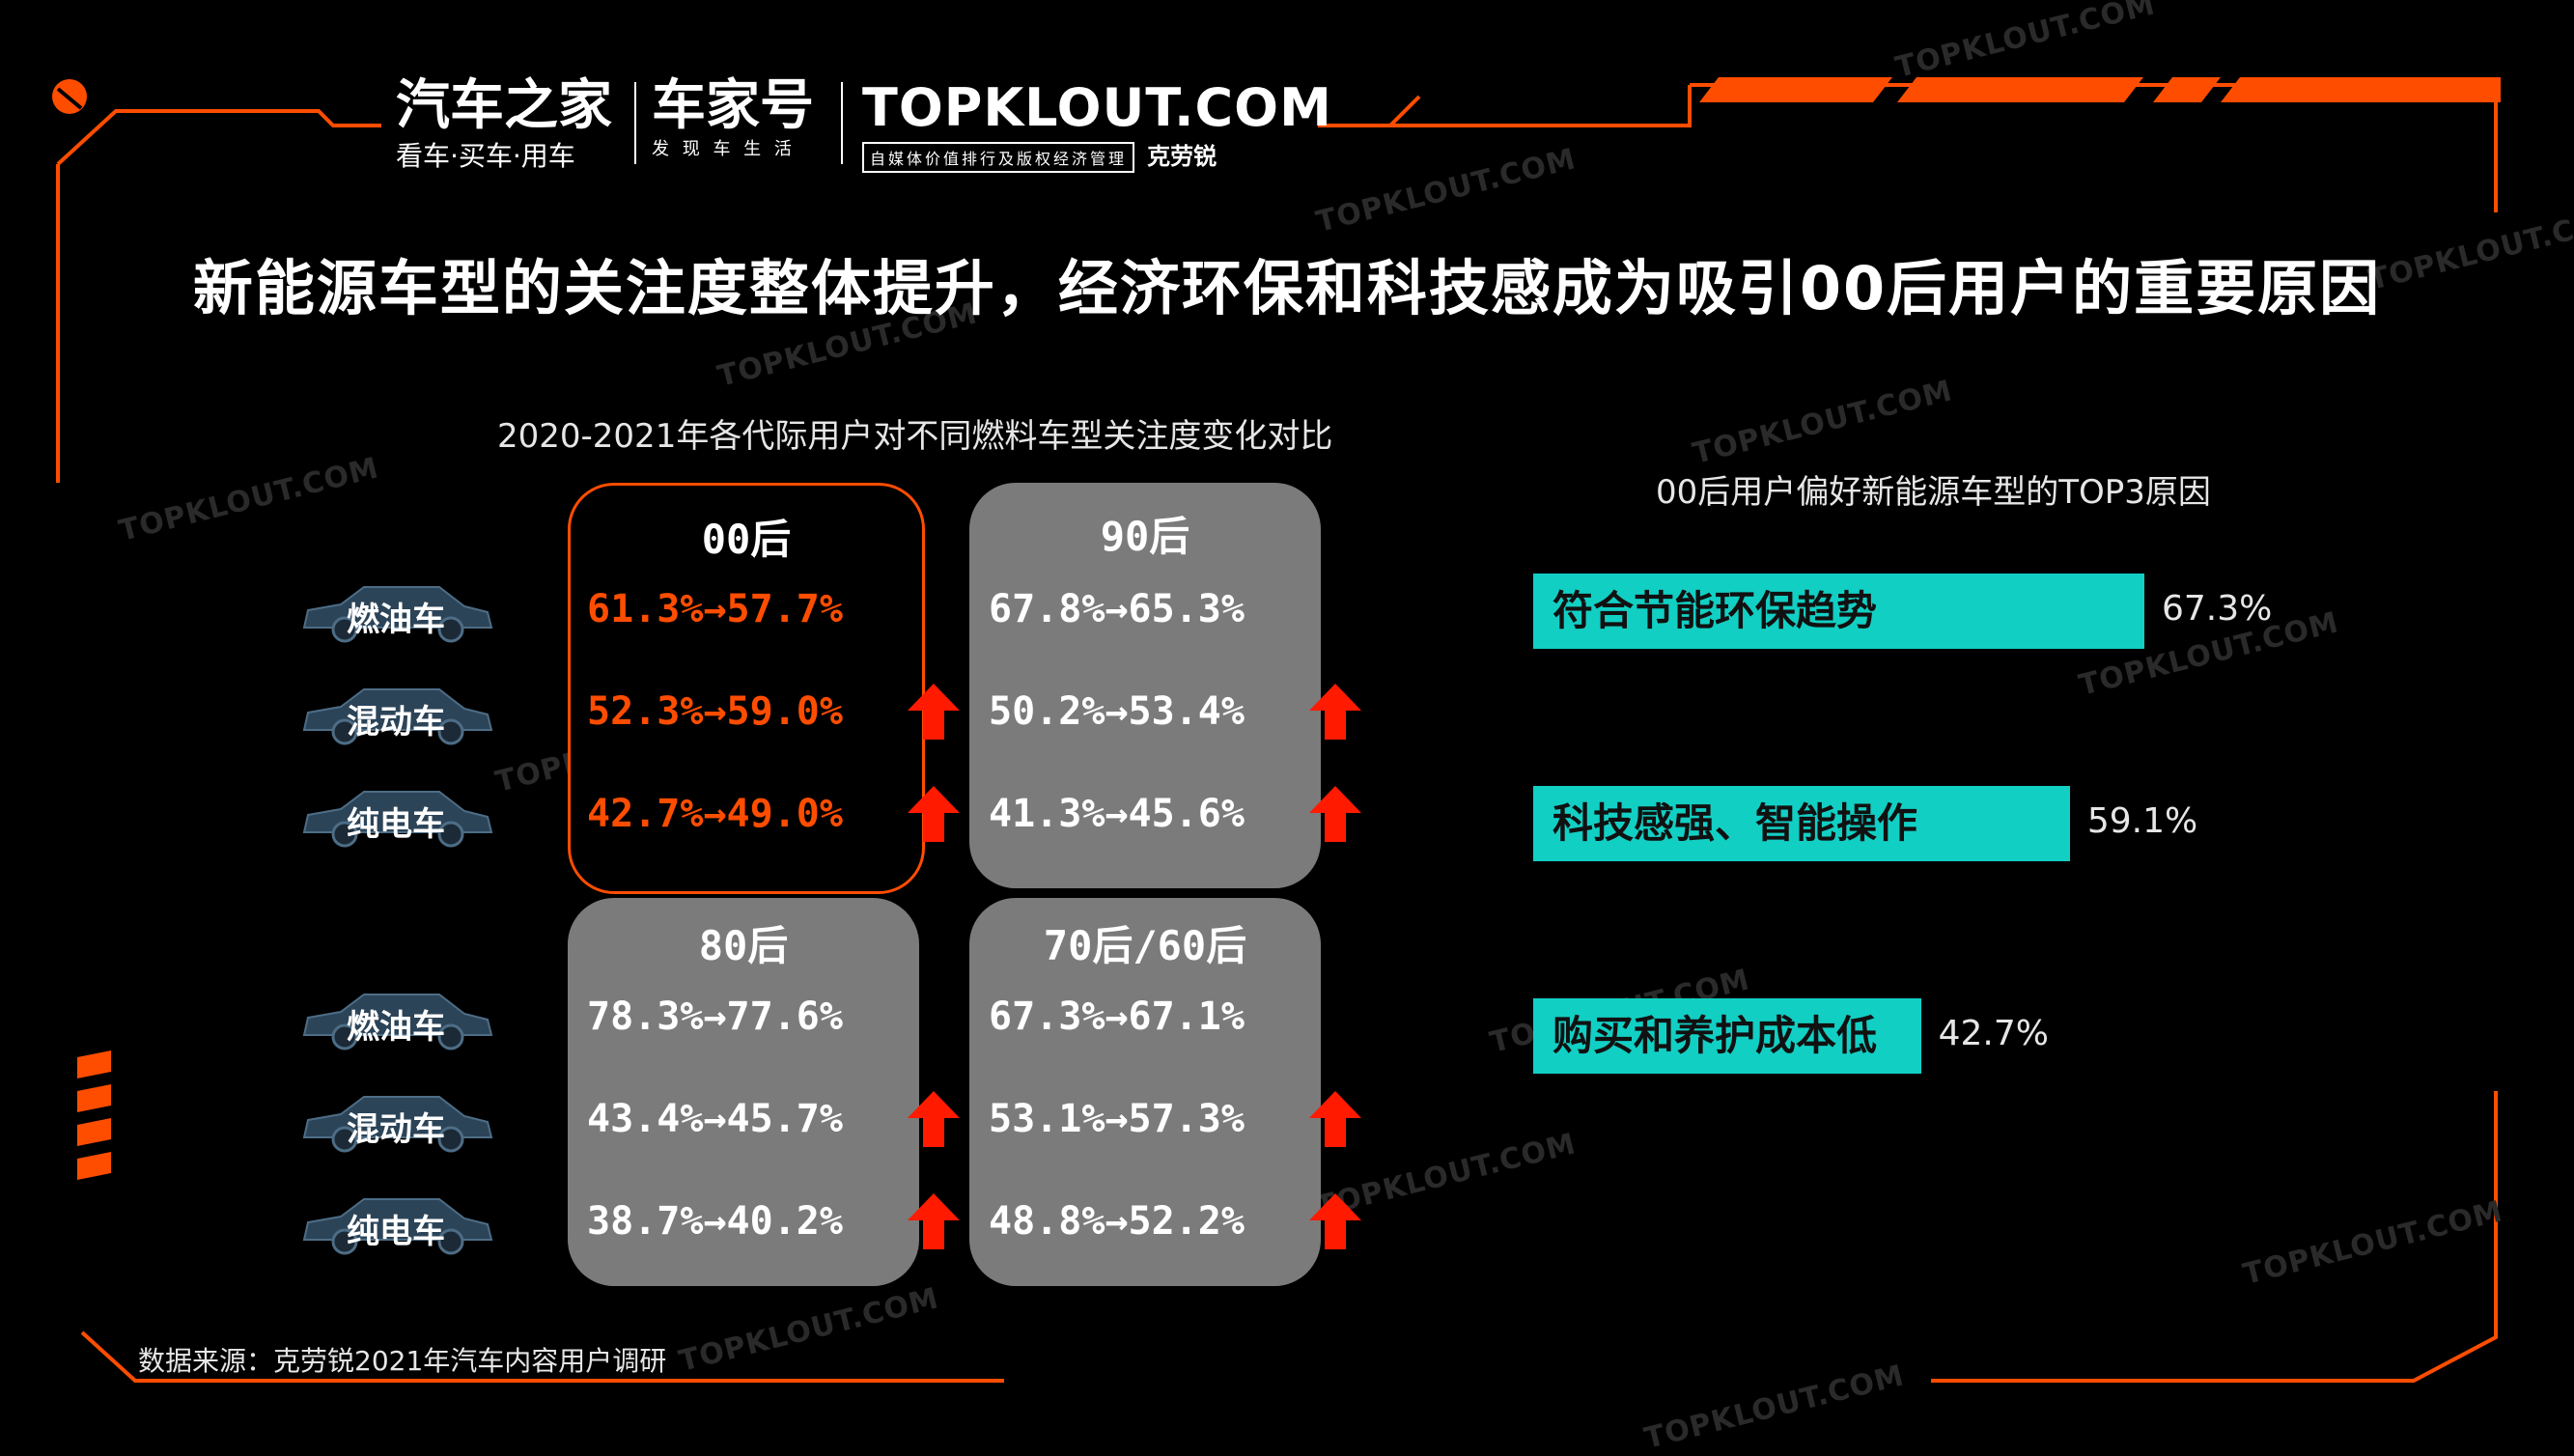 The width and height of the screenshot is (2574, 1456). Describe the element at coordinates (2142, 821) in the screenshot. I see `reason-bar-value: 59.1%` at that location.